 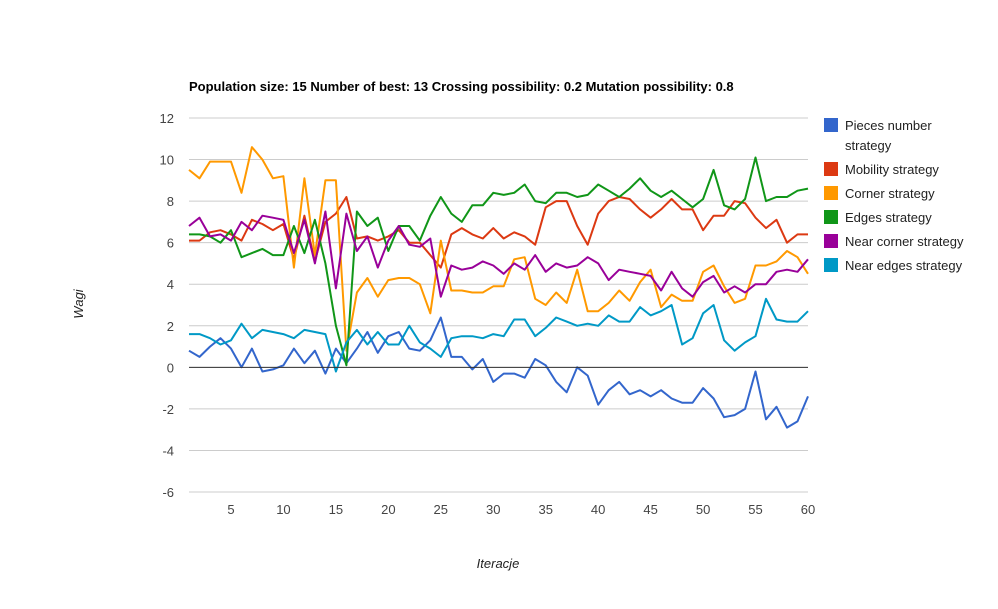 I want to click on legend-label: Edges strategy, so click(x=888, y=217).